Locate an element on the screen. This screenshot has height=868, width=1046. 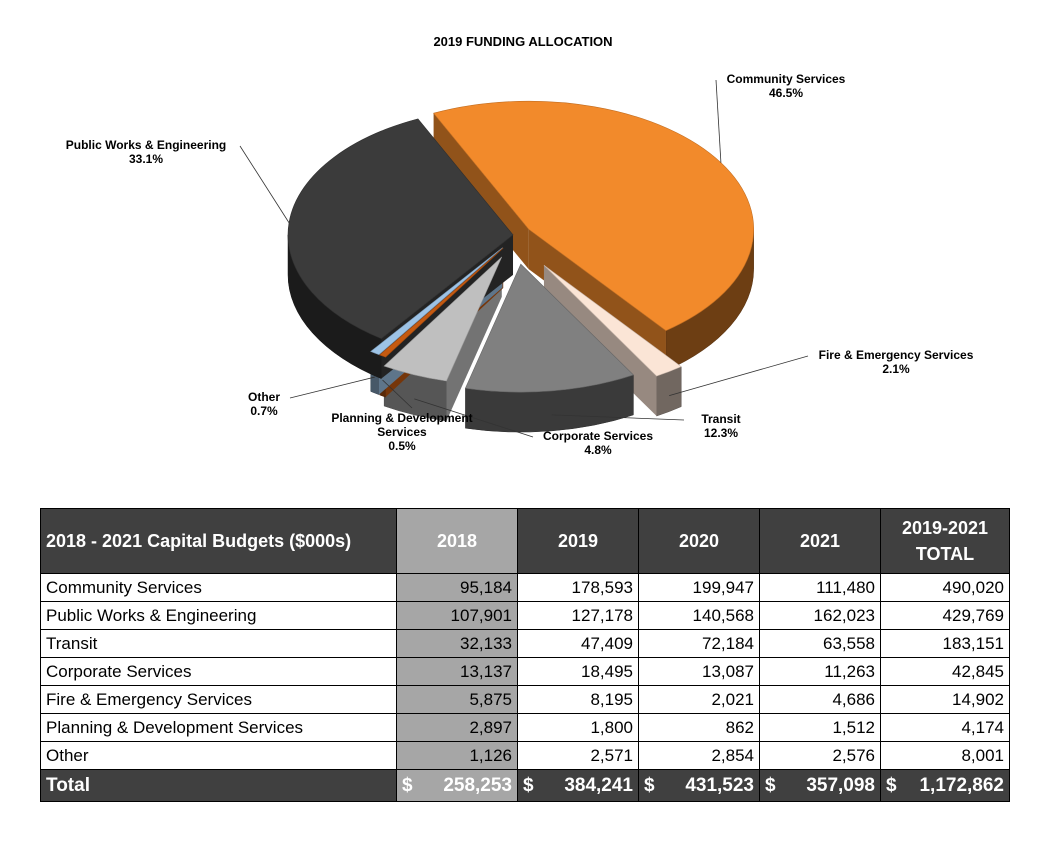
pie-label-name: Fire & Emergency Services is located at coordinates (896, 355).